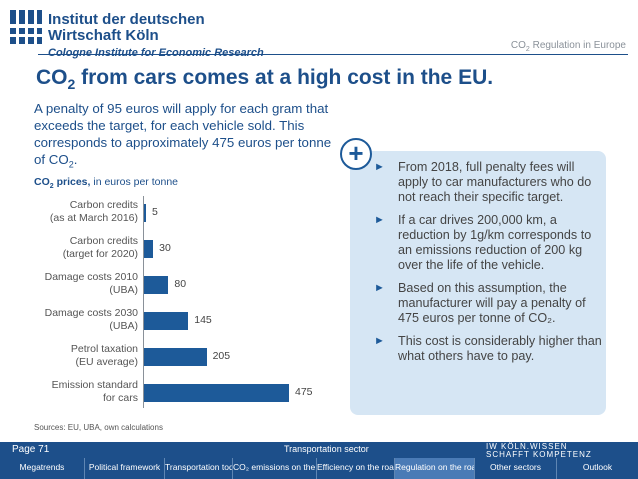 This screenshot has width=638, height=479. I want to click on bar-value-label: 80, so click(180, 284).